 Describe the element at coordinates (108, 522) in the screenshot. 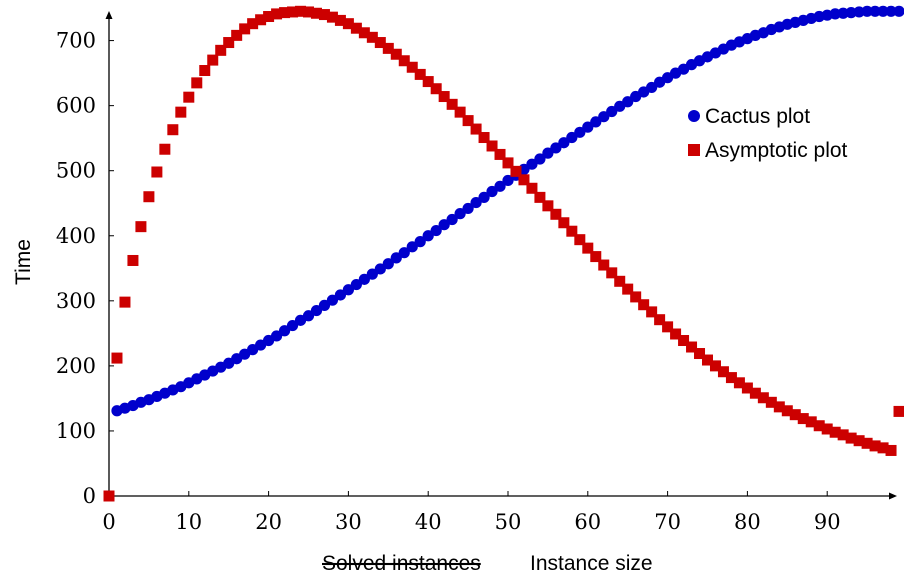

I see `x-tick-label: 0` at that location.